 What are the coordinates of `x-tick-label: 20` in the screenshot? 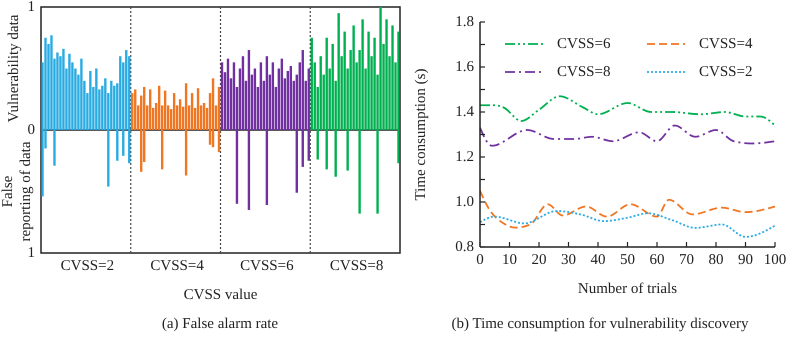 It's located at (539, 260).